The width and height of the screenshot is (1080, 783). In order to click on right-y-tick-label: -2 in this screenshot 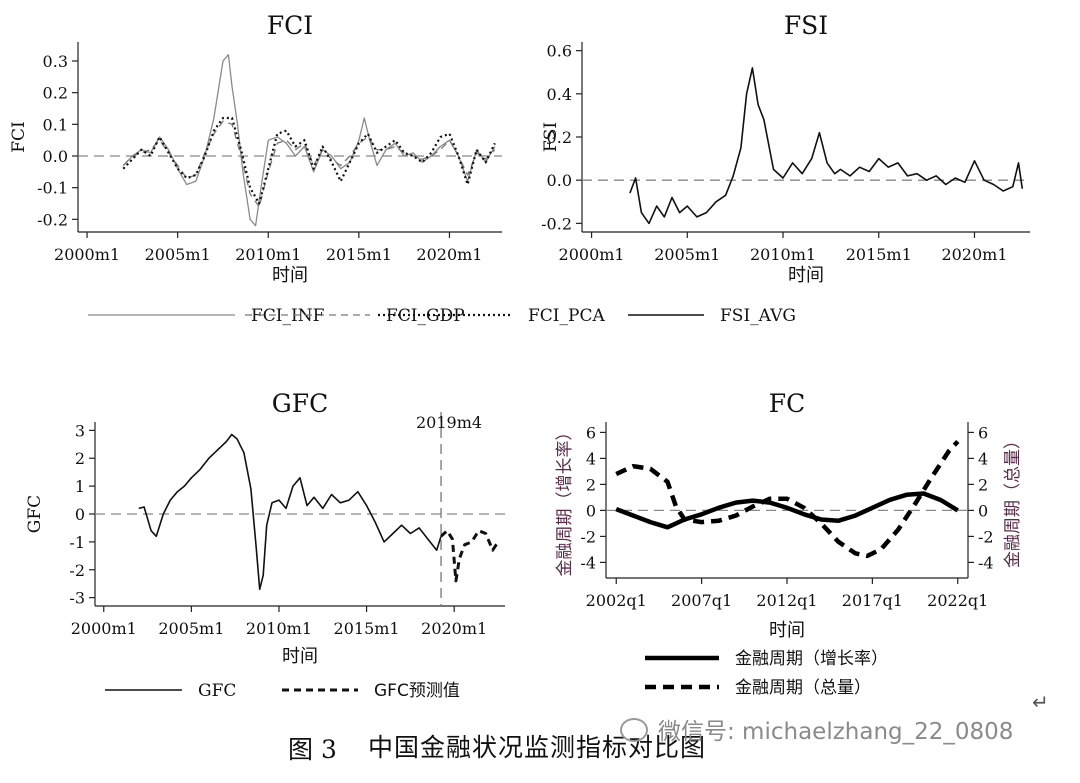, I will do `click(986, 536)`.